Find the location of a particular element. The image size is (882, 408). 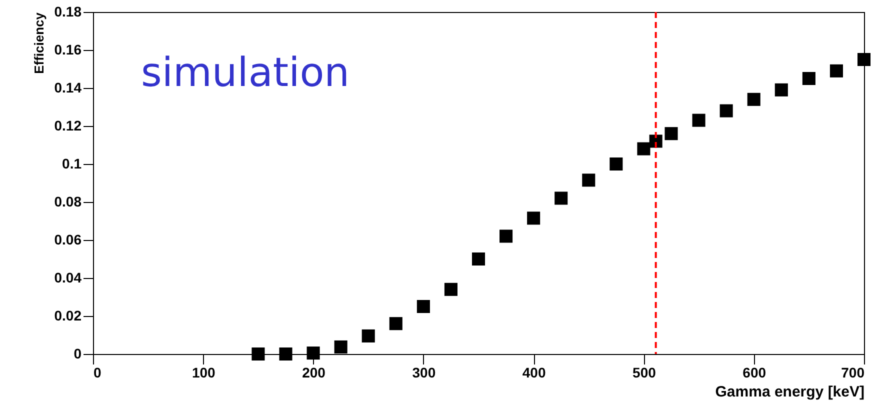

x-tick-label: 600 is located at coordinates (754, 372).